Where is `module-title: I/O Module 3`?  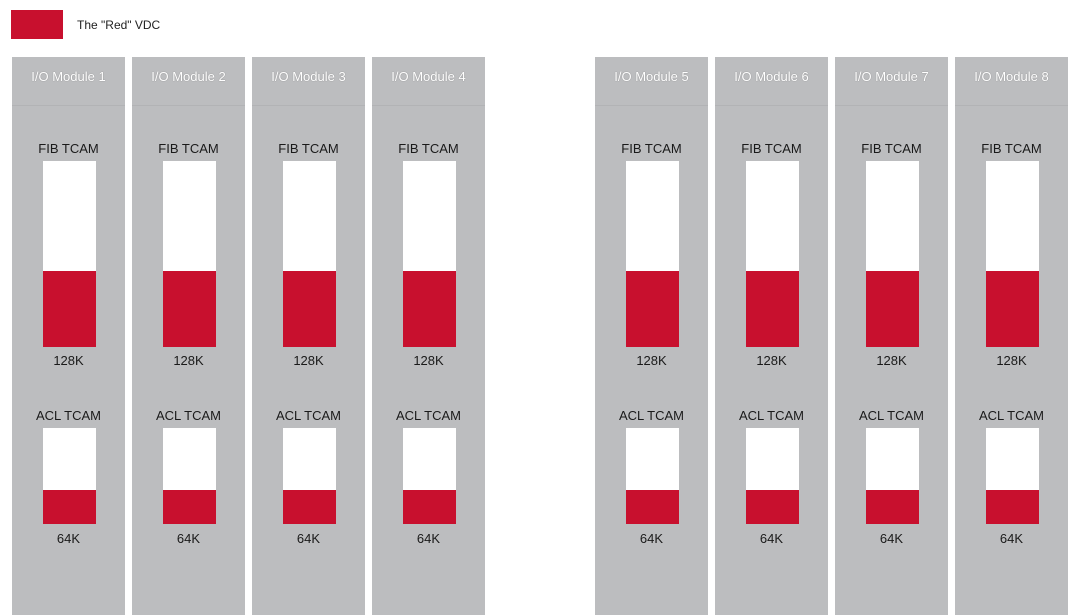 module-title: I/O Module 3 is located at coordinates (308, 76).